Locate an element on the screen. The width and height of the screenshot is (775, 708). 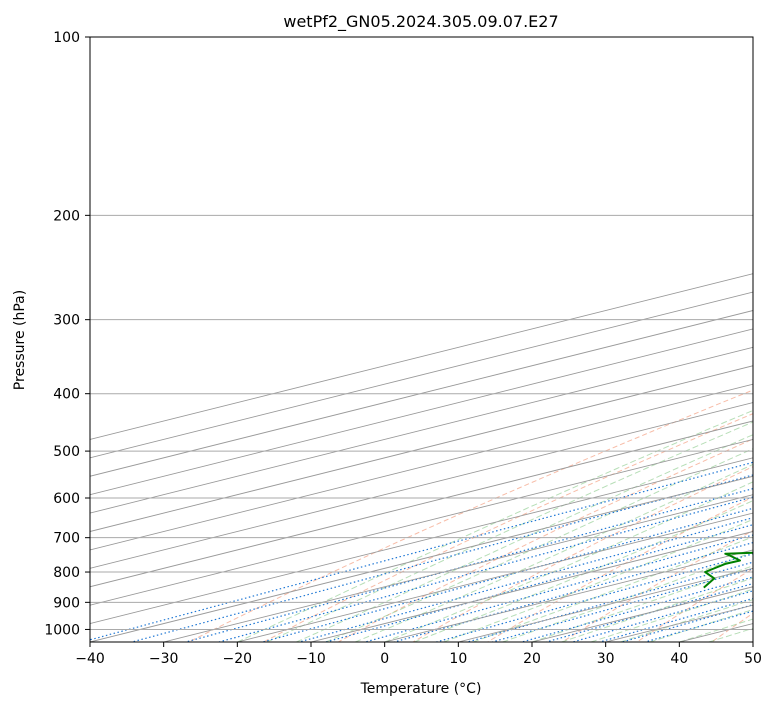
x-tick-label: −40 is located at coordinates (90, 659).